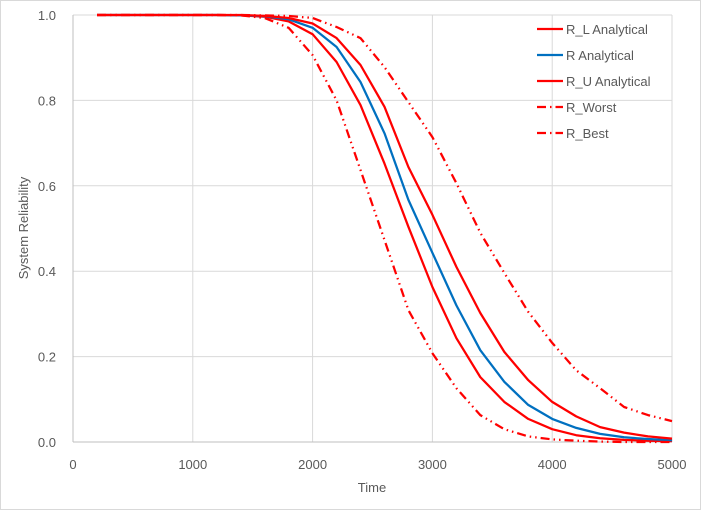 This screenshot has height=510, width=701. I want to click on x-axis-title: Time, so click(372, 487).